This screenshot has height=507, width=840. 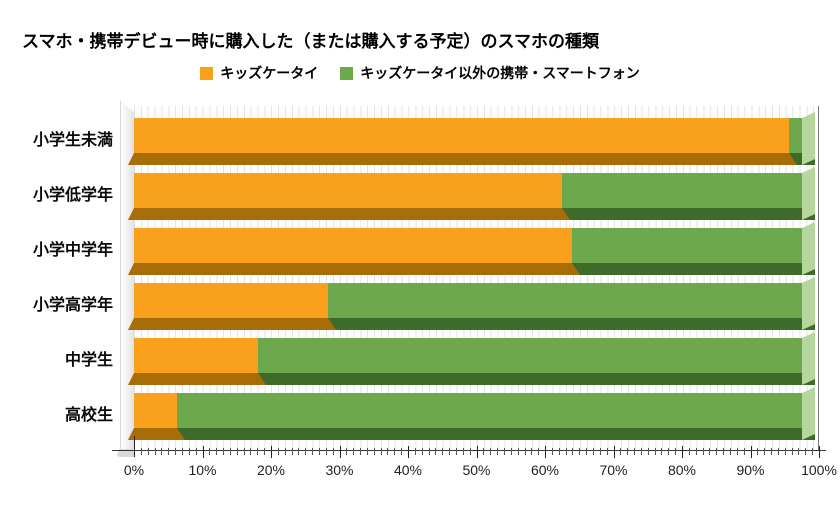 What do you see at coordinates (207, 73) in the screenshot?
I see `legend-swatch-kids-icon` at bounding box center [207, 73].